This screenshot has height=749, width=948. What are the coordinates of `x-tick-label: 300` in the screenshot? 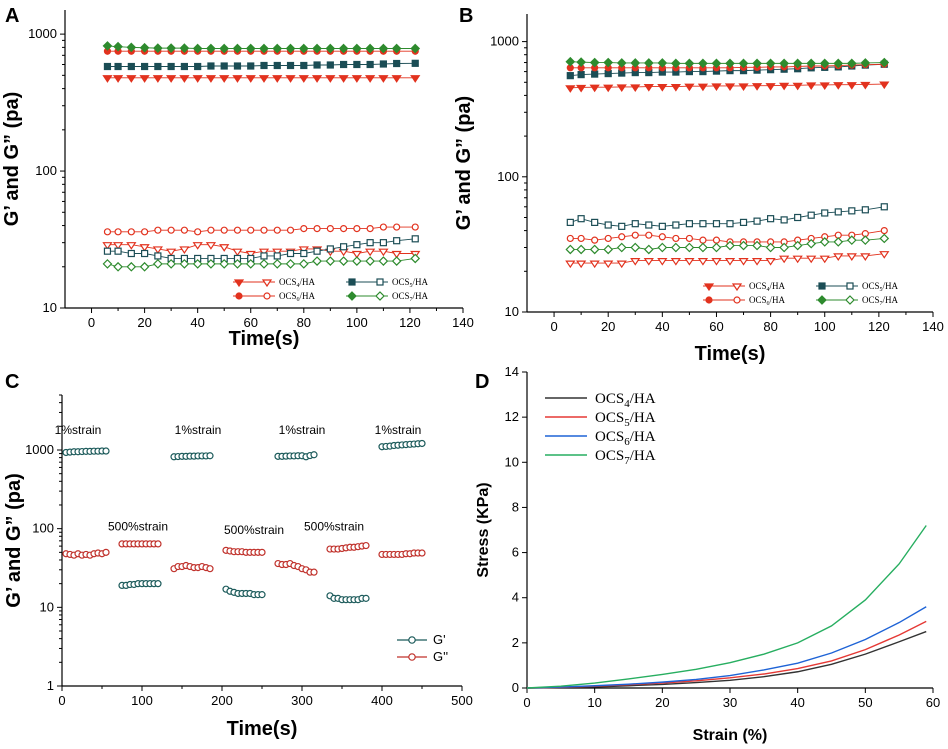 It's located at (302, 700).